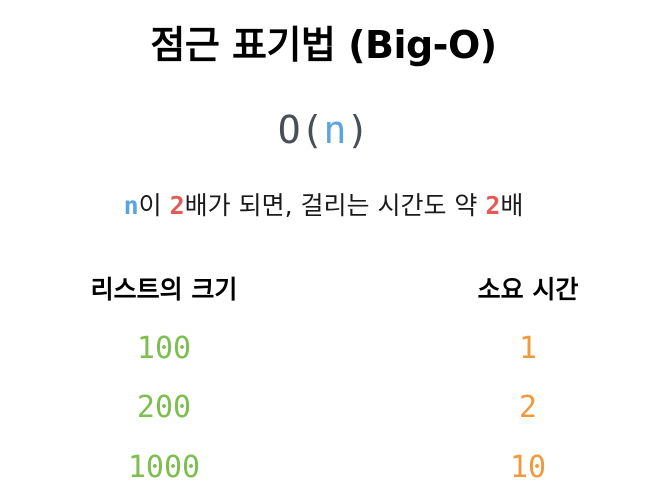 This screenshot has height=496, width=647. What do you see at coordinates (335, 130) in the screenshot?
I see `formula-variable: n` at bounding box center [335, 130].